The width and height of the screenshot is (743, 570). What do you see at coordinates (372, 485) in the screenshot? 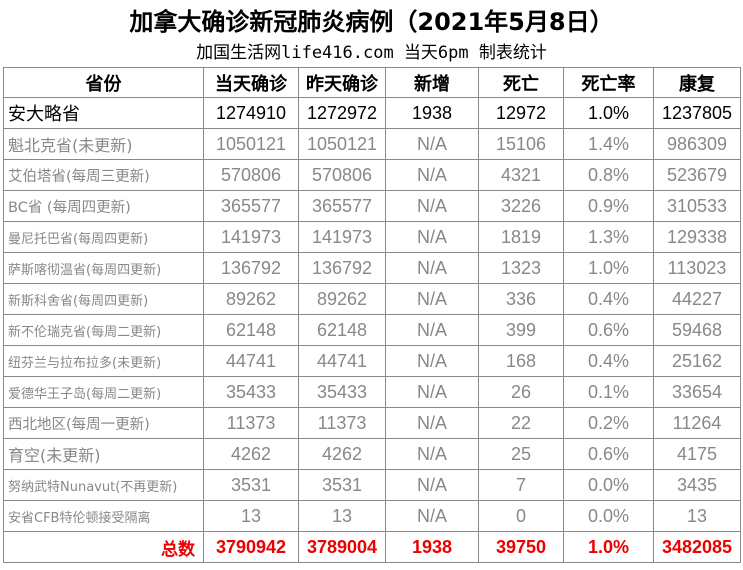
I see `data-row: 努纳武特Nunavut(不再更新) 3531 3531 N/A 7 0.0% 3435` at bounding box center [372, 485].